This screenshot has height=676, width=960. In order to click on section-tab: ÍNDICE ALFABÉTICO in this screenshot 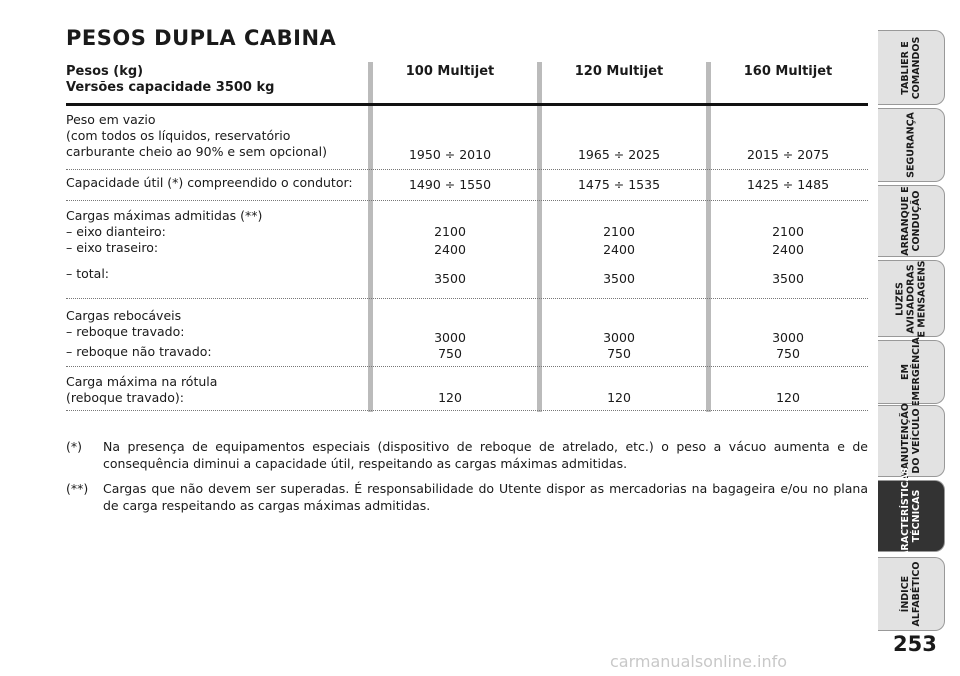, I will do `click(911, 594)`.